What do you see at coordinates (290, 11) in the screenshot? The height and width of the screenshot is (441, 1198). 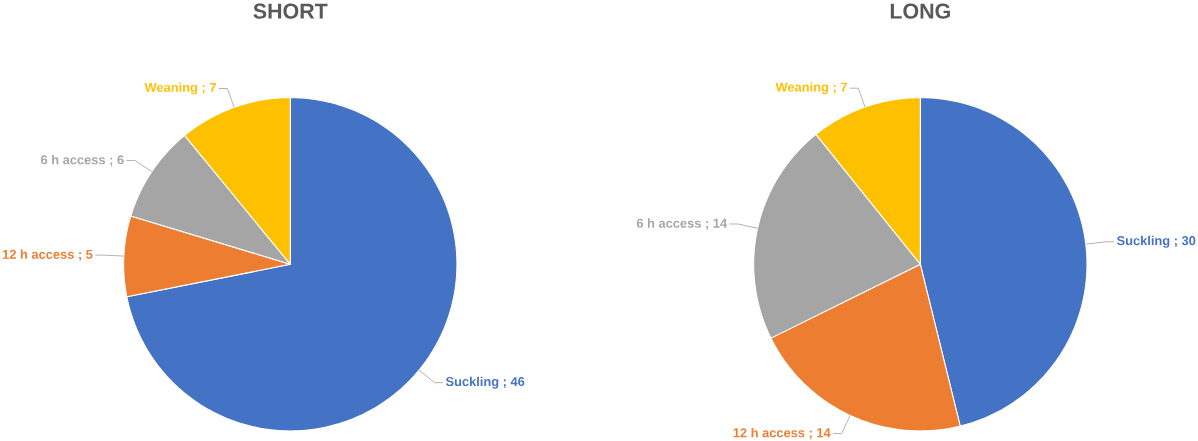 I see `chart-title: SHORT` at bounding box center [290, 11].